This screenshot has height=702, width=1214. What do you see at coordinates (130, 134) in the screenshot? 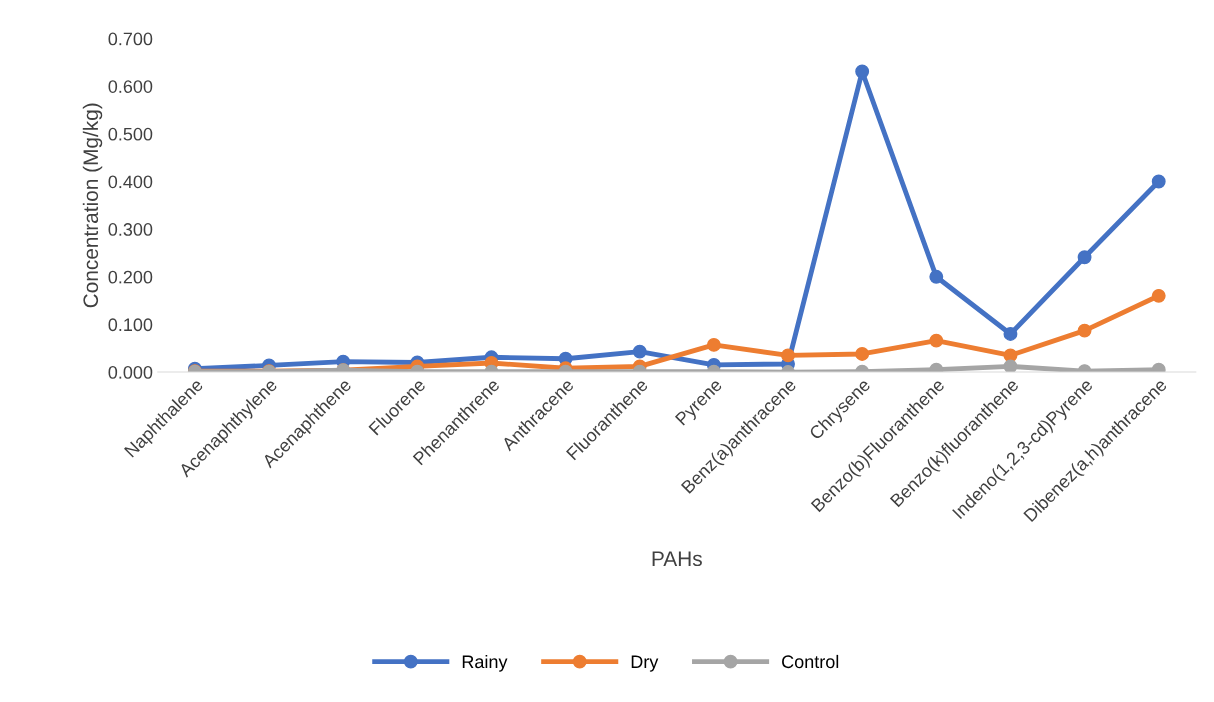
I see `y-tick-label: 0.500` at bounding box center [130, 134].